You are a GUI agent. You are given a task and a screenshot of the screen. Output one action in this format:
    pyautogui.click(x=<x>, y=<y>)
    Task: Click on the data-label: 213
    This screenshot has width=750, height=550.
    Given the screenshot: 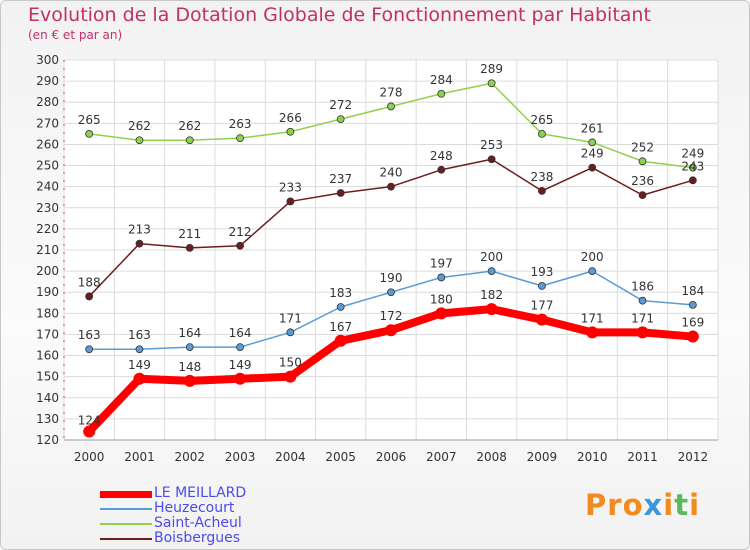 What is the action you would take?
    pyautogui.click(x=139, y=230)
    